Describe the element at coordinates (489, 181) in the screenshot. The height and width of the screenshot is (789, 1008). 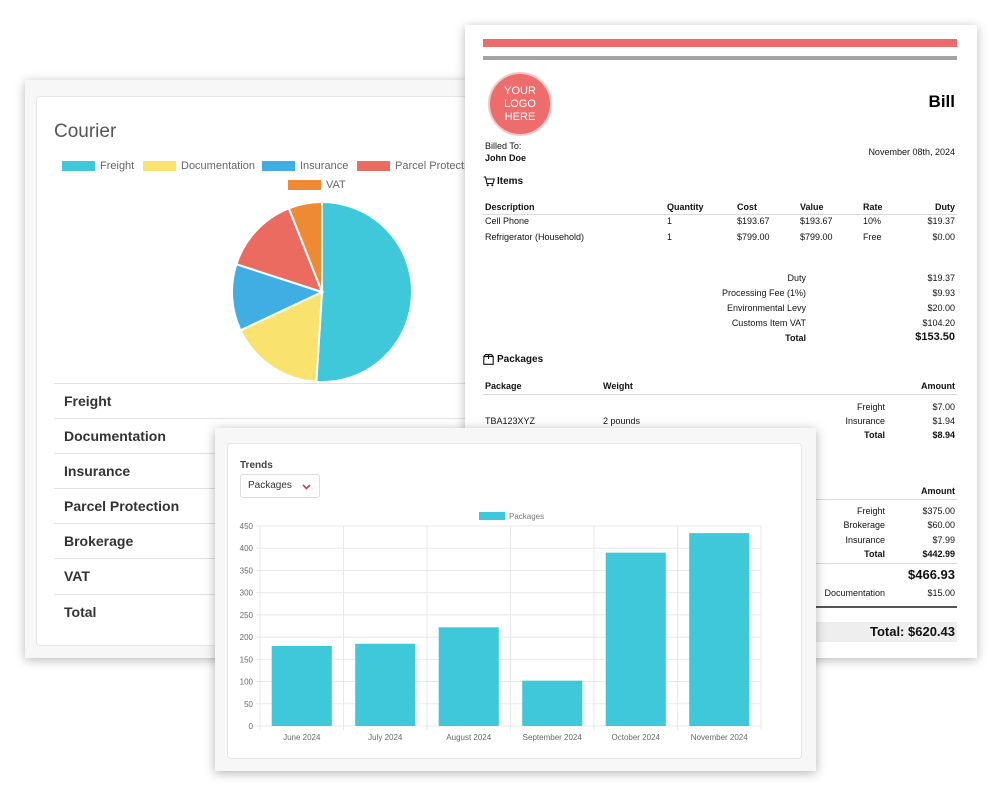
I see `cart-icon` at that location.